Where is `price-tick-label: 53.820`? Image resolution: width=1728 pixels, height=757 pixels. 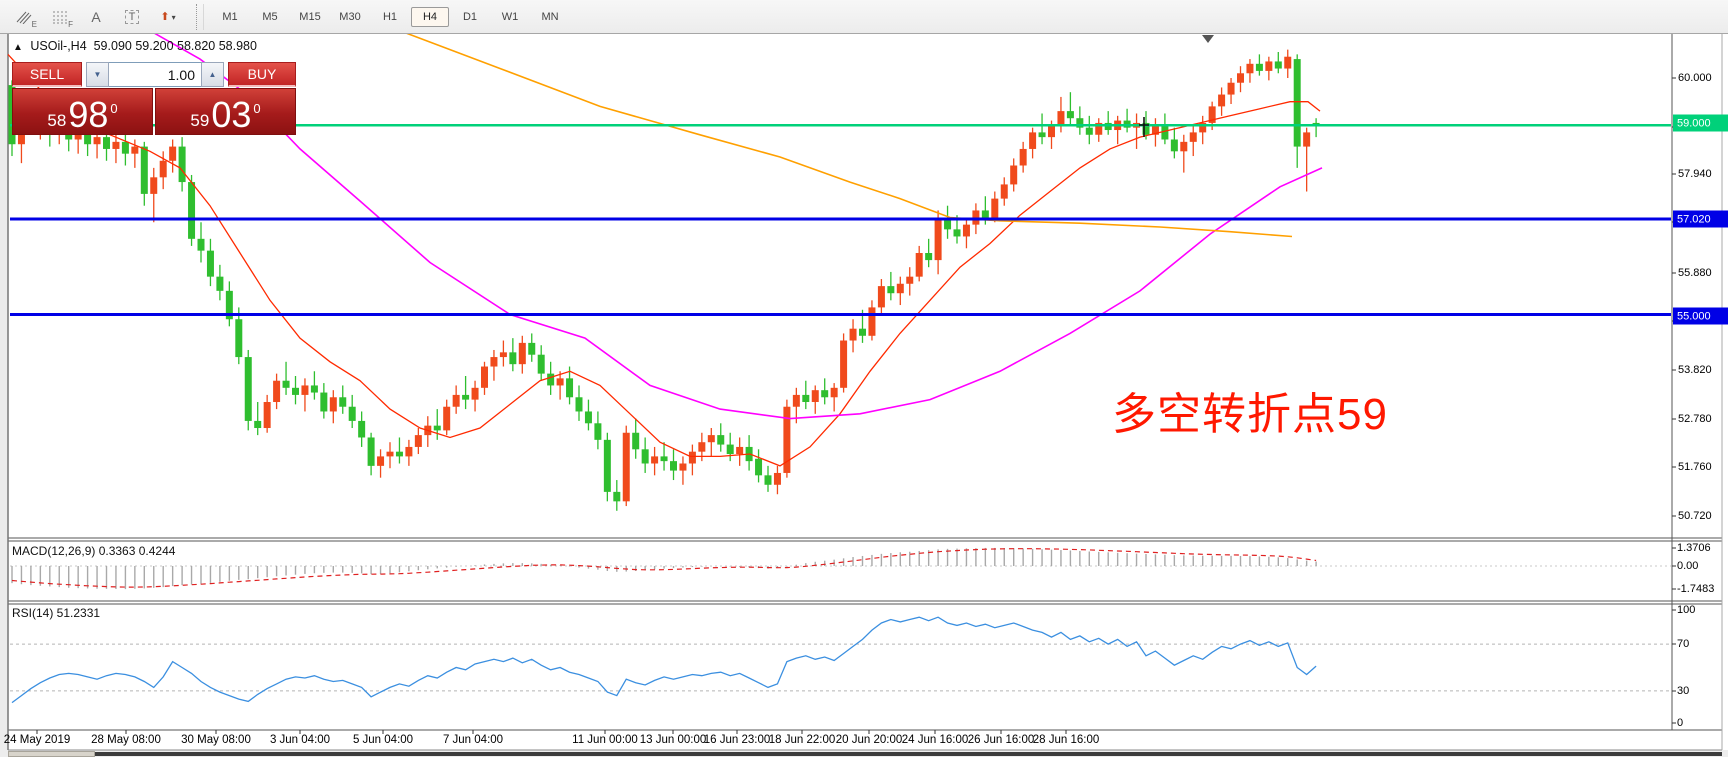
price-tick-label: 53.820 is located at coordinates (1695, 370).